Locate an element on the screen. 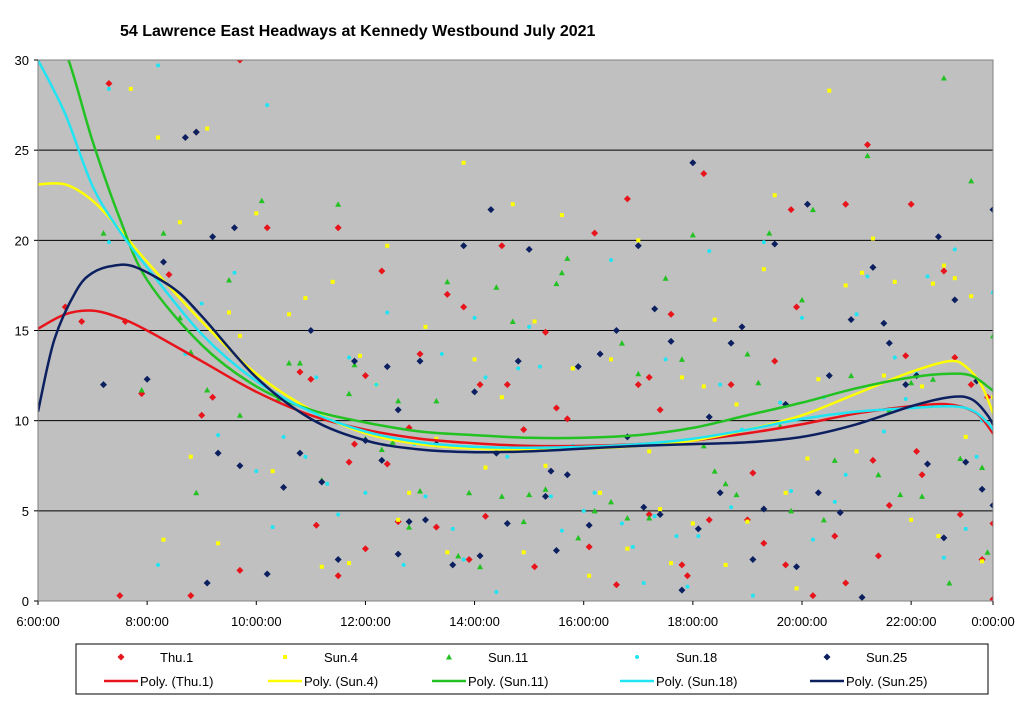 This screenshot has height=704, width=1024. legend-box is located at coordinates (532, 669).